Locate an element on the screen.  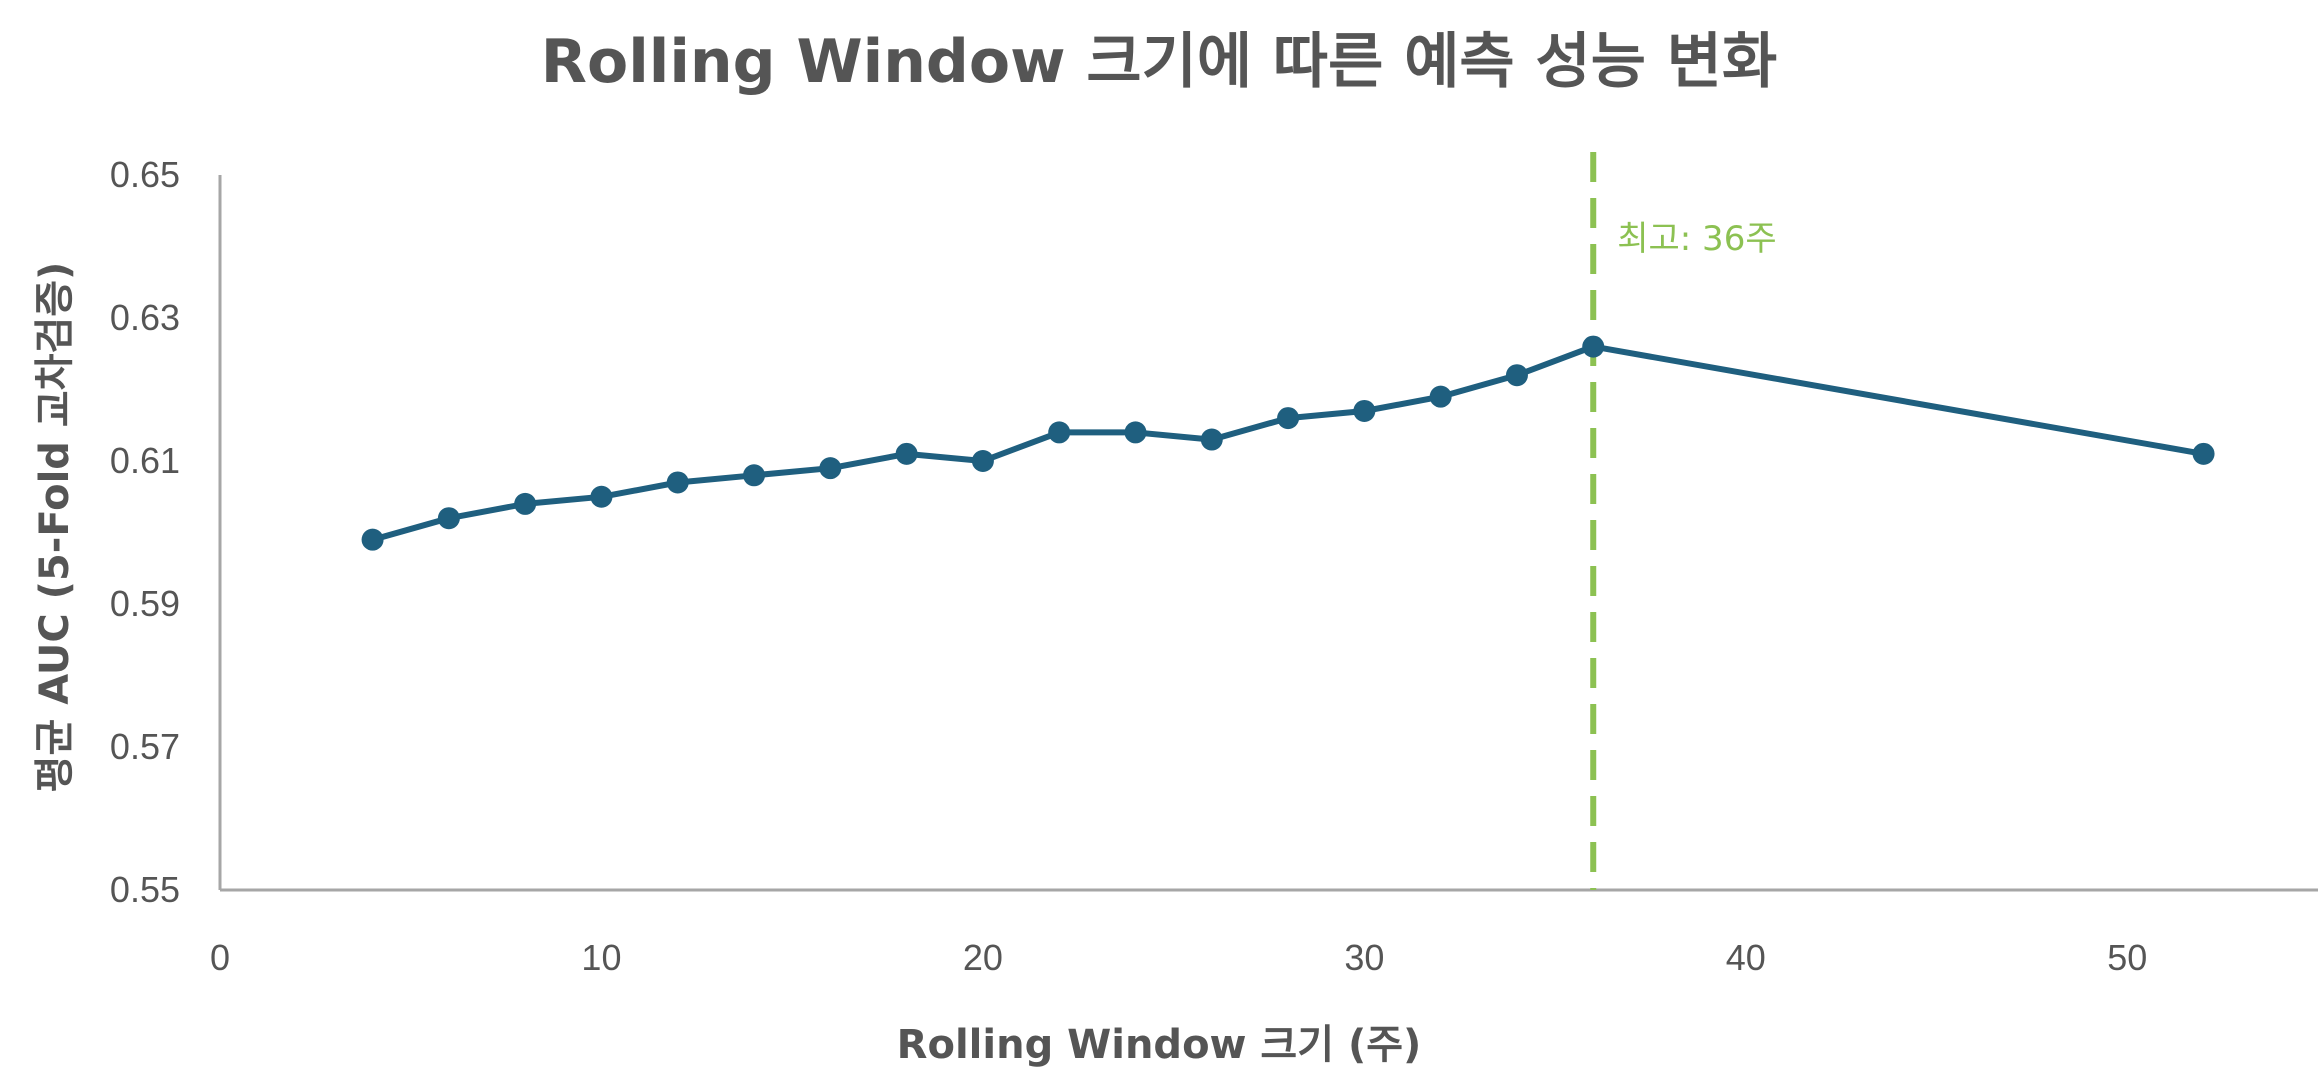
x-tick-label: 10 is located at coordinates (601, 957).